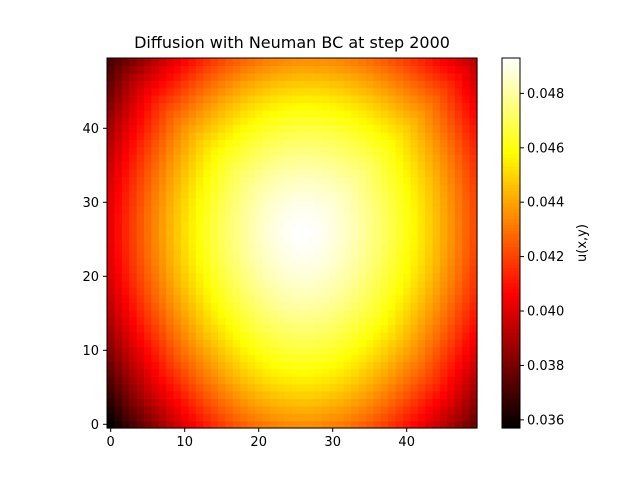 This screenshot has height=480, width=640. I want to click on y-tick-label: 30, so click(90, 203).